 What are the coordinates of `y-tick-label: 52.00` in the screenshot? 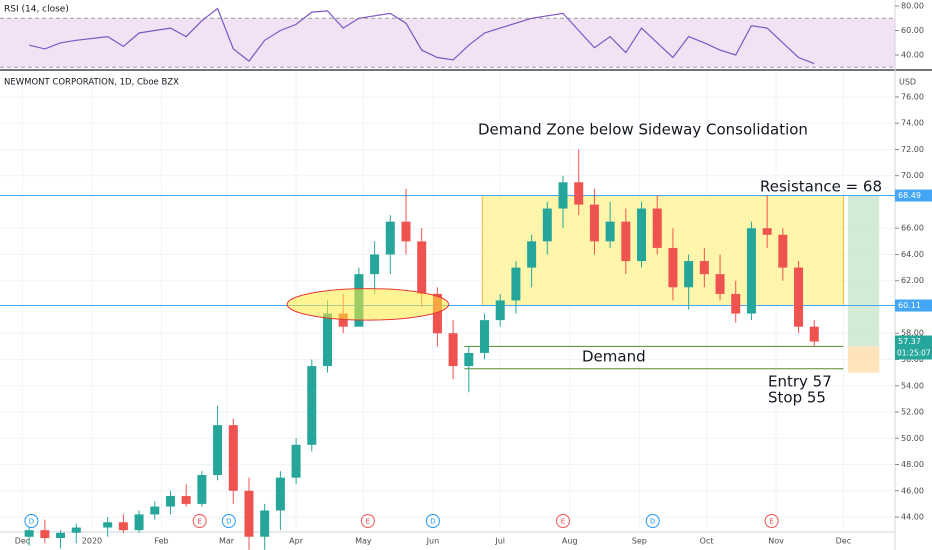 It's located at (912, 412).